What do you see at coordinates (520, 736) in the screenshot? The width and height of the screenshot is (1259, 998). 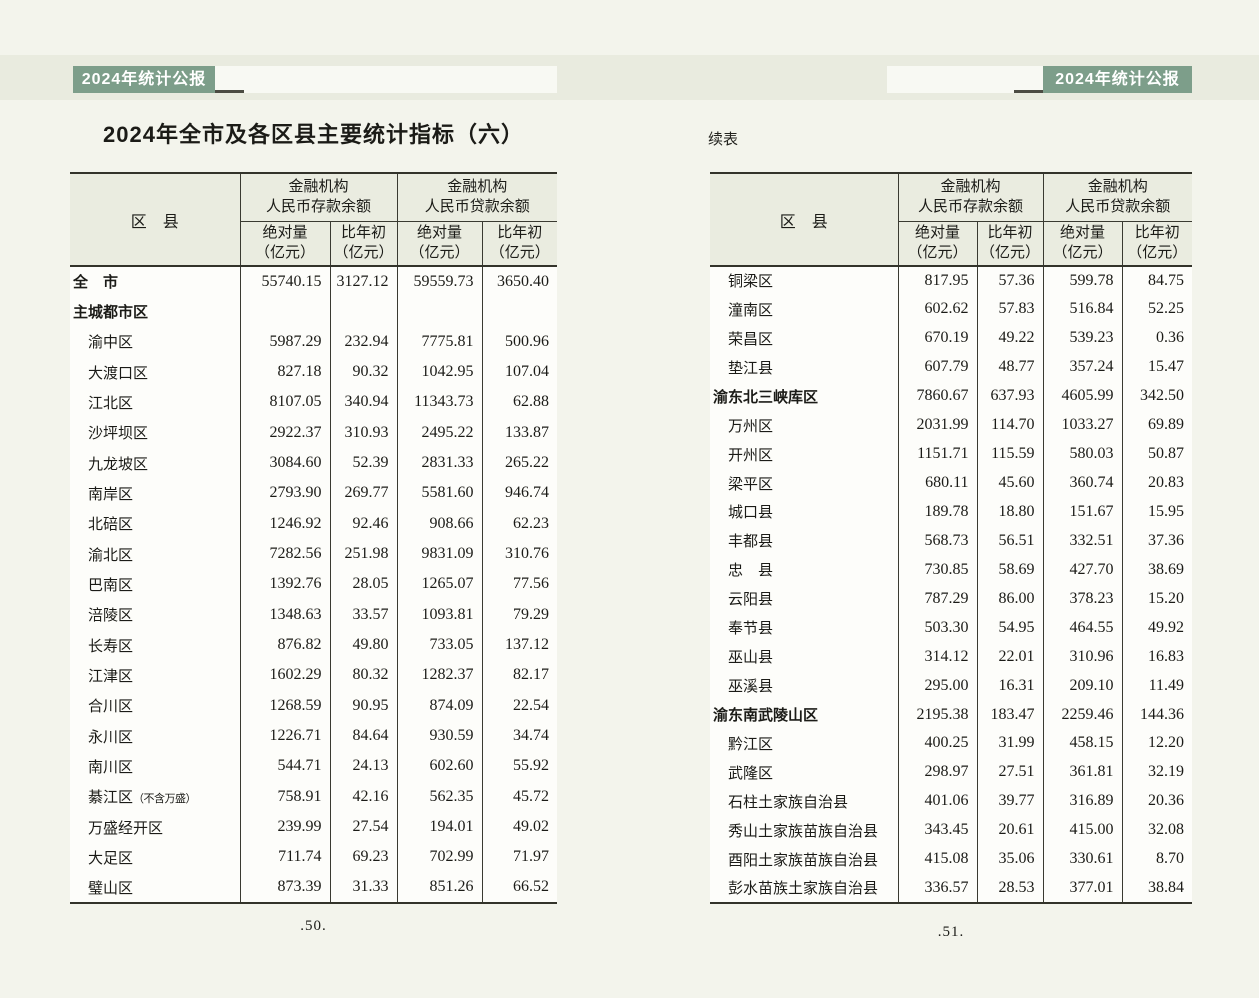 I see `value-cell: 34.74` at bounding box center [520, 736].